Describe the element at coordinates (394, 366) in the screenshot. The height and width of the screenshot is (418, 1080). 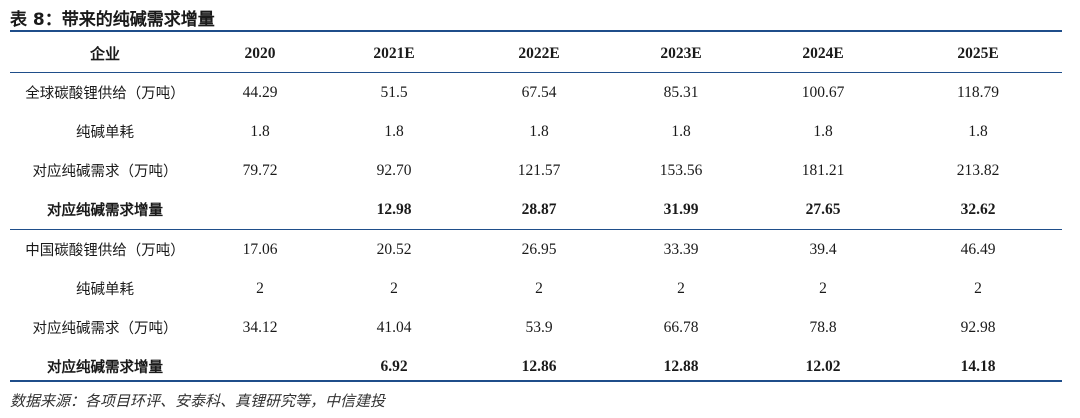
I see `table-cell: 6.92` at that location.